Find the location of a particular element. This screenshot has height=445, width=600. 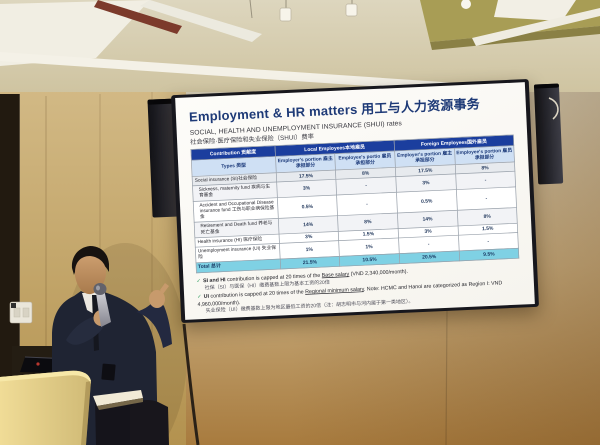

ceiling-beam-right is located at coordinates (536, 27).